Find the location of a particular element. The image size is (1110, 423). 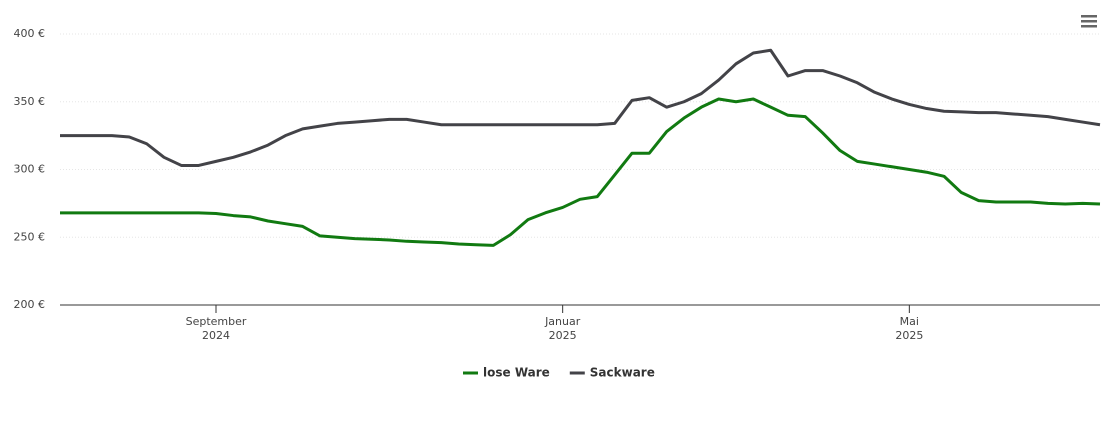

legend-label: Sackware is located at coordinates (622, 373).